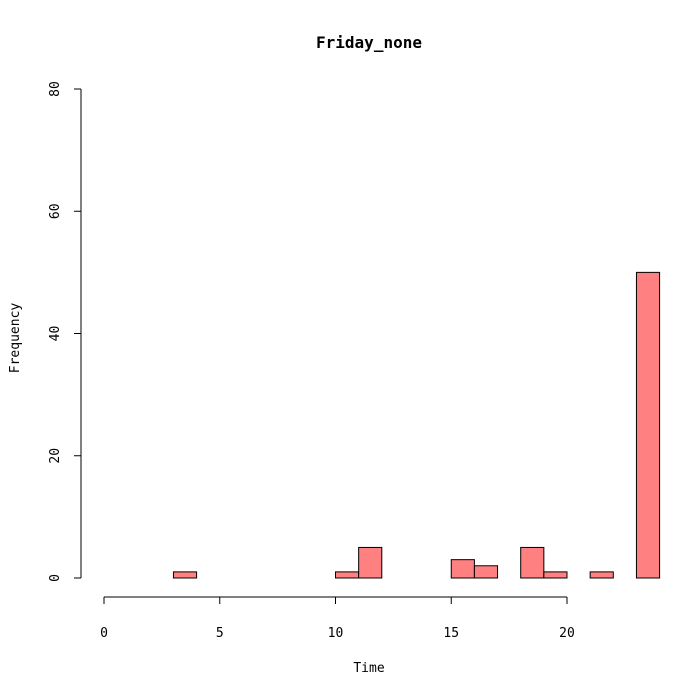 The width and height of the screenshot is (699, 699). I want to click on y-axis-label: Frequency, so click(15, 338).